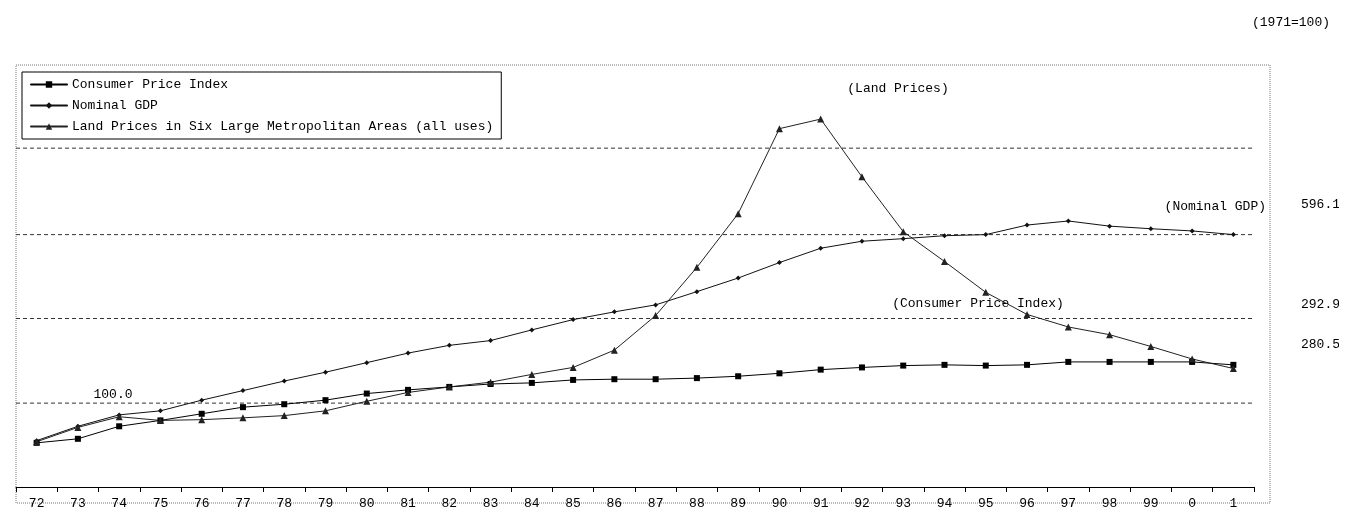  Describe the element at coordinates (779, 503) in the screenshot. I see `x-tick-label: 90` at that location.